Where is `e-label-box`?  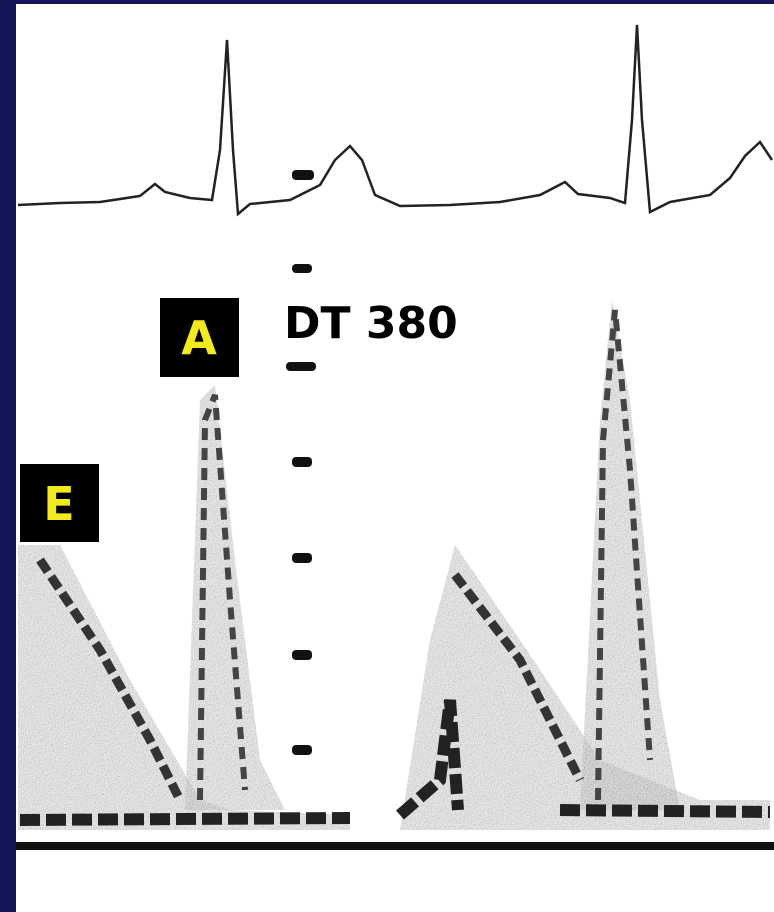
e-label-box is located at coordinates (59, 503).